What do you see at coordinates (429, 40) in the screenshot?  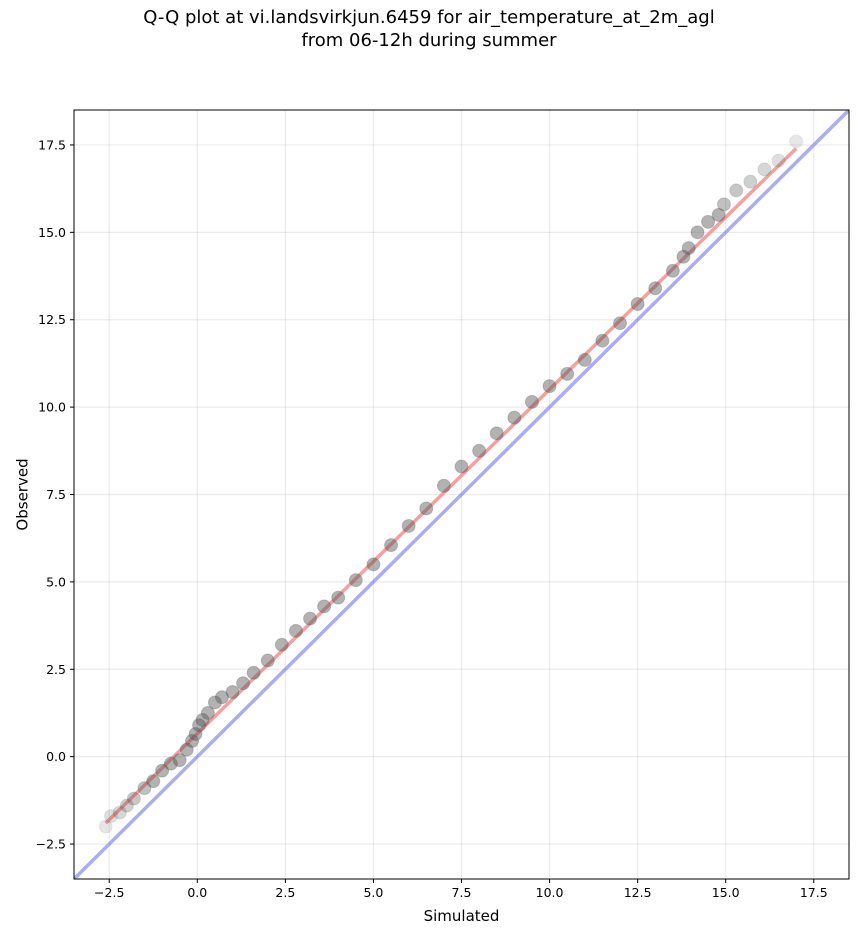 I see `chart-title-line-2: from 06-12h during summer` at bounding box center [429, 40].